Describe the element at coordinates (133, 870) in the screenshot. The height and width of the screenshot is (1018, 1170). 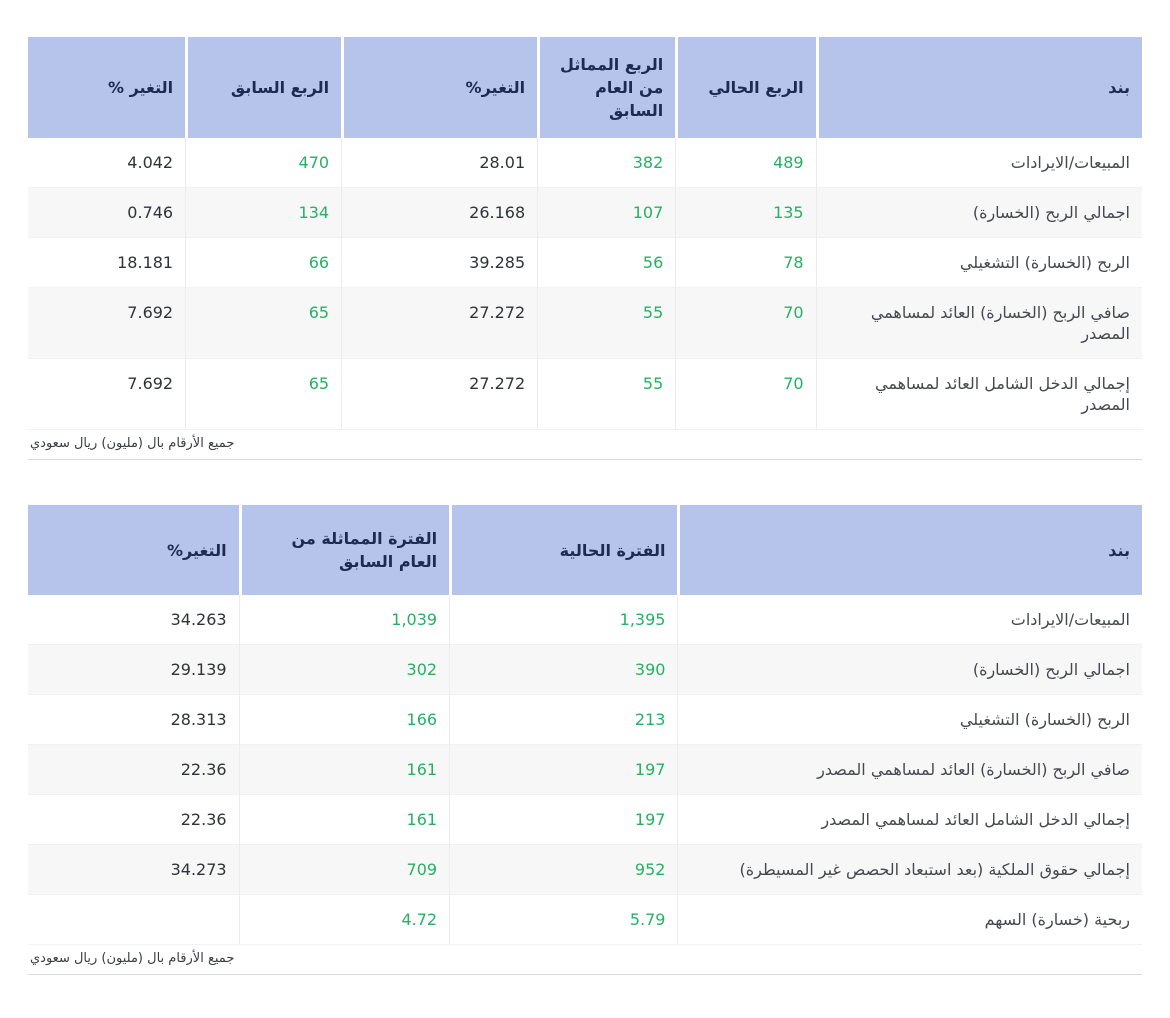
I see `value-cell-change: 34.273` at that location.